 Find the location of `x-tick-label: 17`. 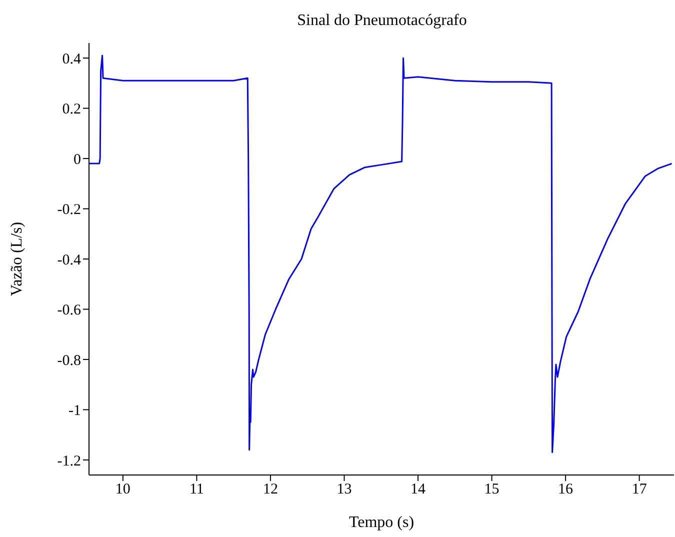

x-tick-label: 17 is located at coordinates (640, 490).